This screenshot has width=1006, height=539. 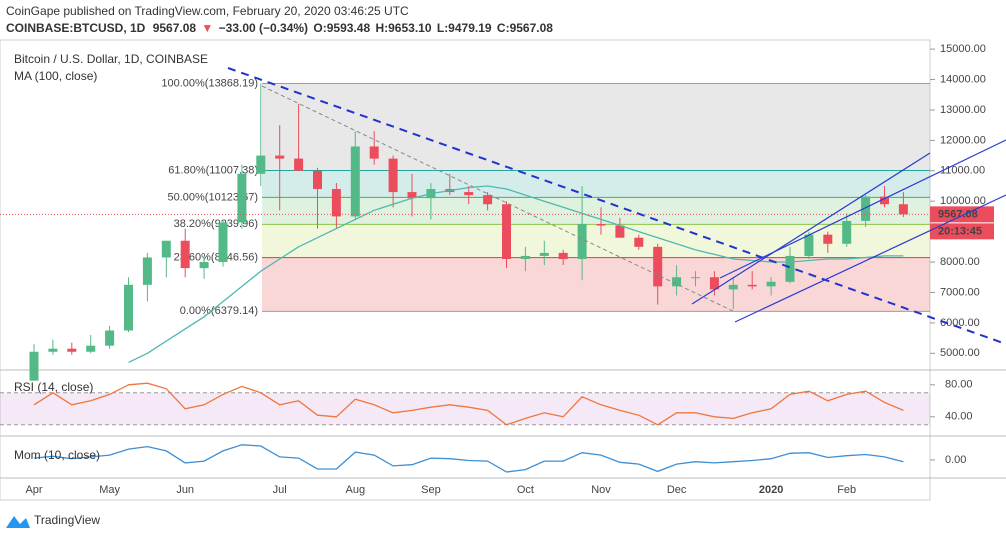 What do you see at coordinates (963, 110) in the screenshot?
I see `y-tick-label: 13000.00` at bounding box center [963, 110].